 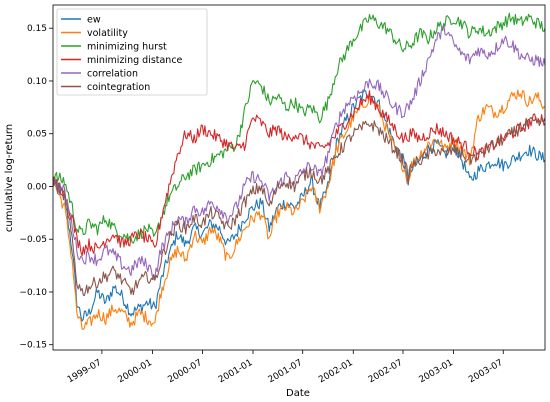 What do you see at coordinates (336, 371) in the screenshot?
I see `x-tick-label: 2002-01` at bounding box center [336, 371].